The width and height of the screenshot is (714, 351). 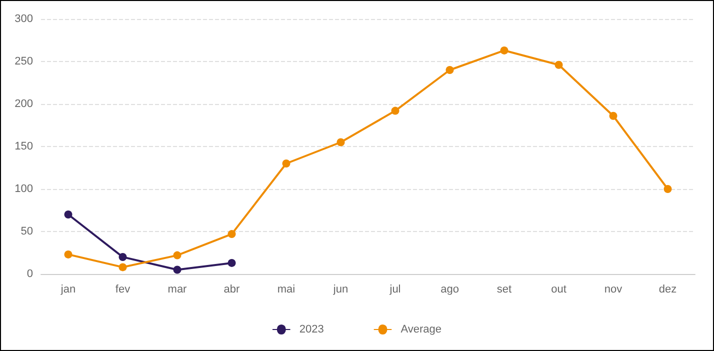 I want to click on x-tick-label: mai, so click(x=286, y=290).